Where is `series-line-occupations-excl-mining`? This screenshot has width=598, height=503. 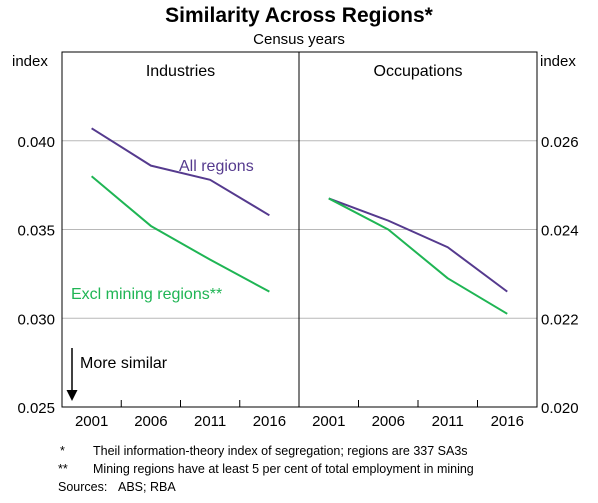
series-line-occupations-excl-mining is located at coordinates (418, 256).